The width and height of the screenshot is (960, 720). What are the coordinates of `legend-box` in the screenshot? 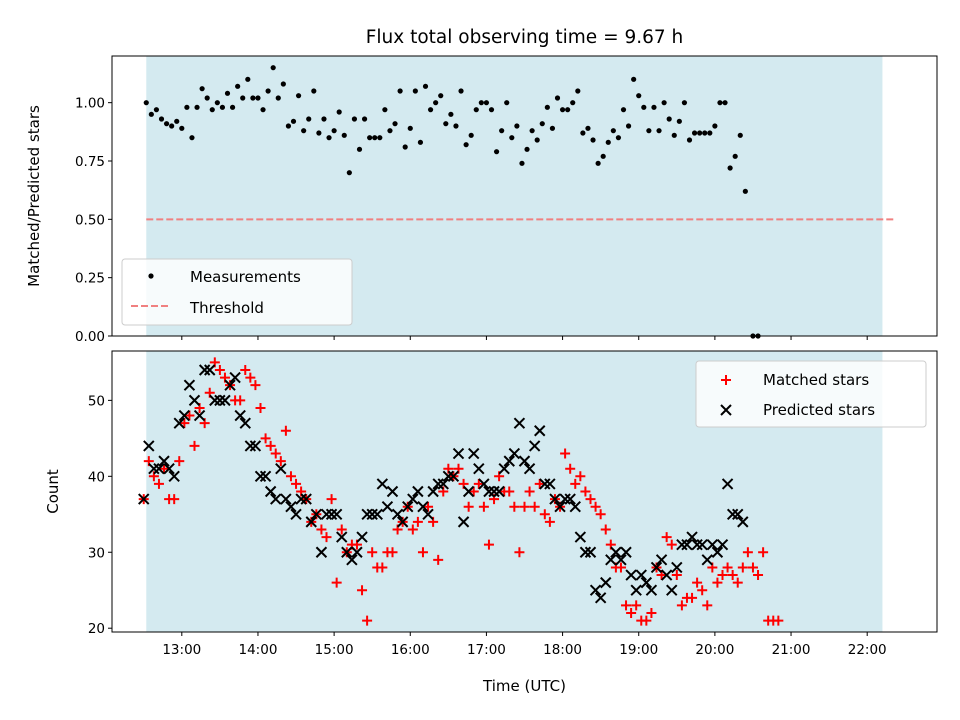 It's located at (237, 292).